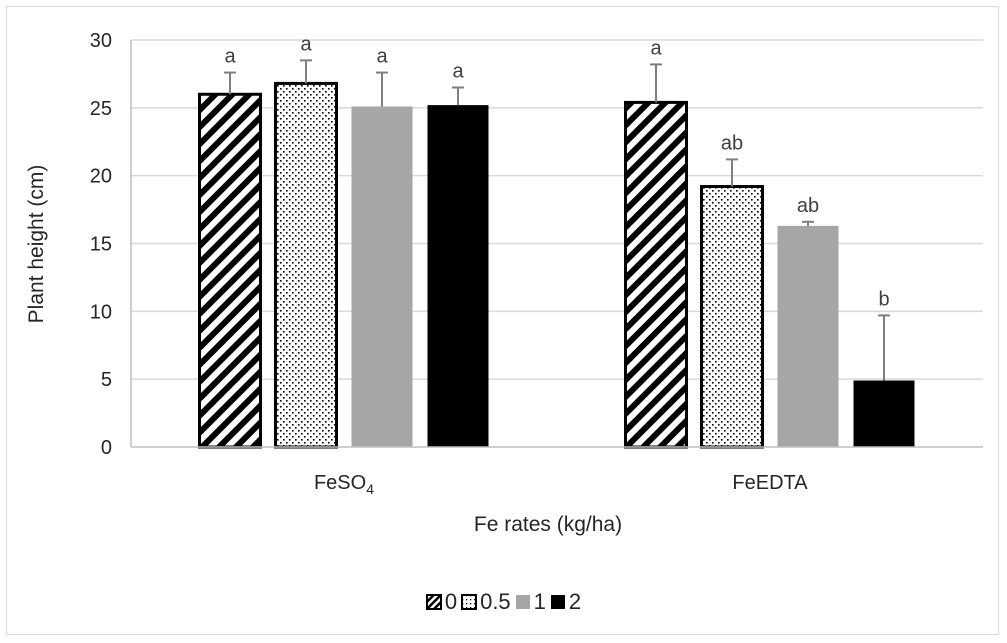  Describe the element at coordinates (344, 484) in the screenshot. I see `x-category-label: FeSO4` at that location.